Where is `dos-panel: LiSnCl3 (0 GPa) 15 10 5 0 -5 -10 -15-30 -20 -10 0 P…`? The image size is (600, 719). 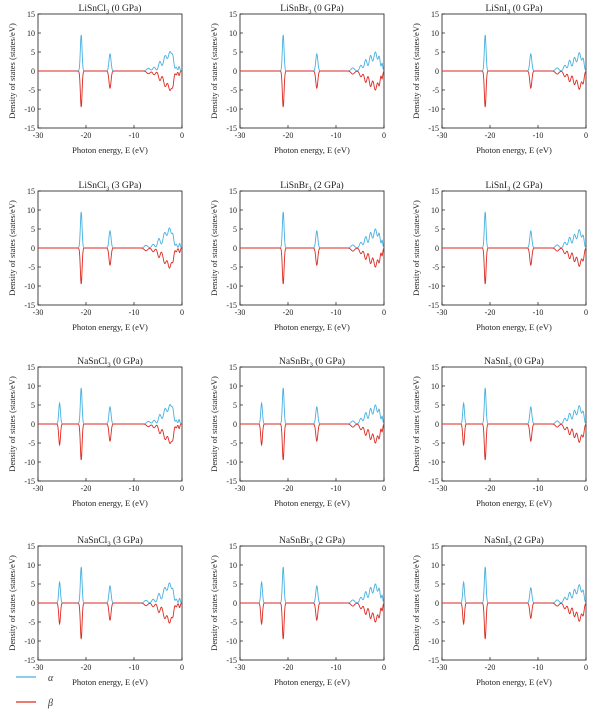
dos-panel: LiSnCl3 (0 GPa) 15 10 5 0 -5 -10 -15-30 -20 -10 0 P… is located at coordinates (95, 79).